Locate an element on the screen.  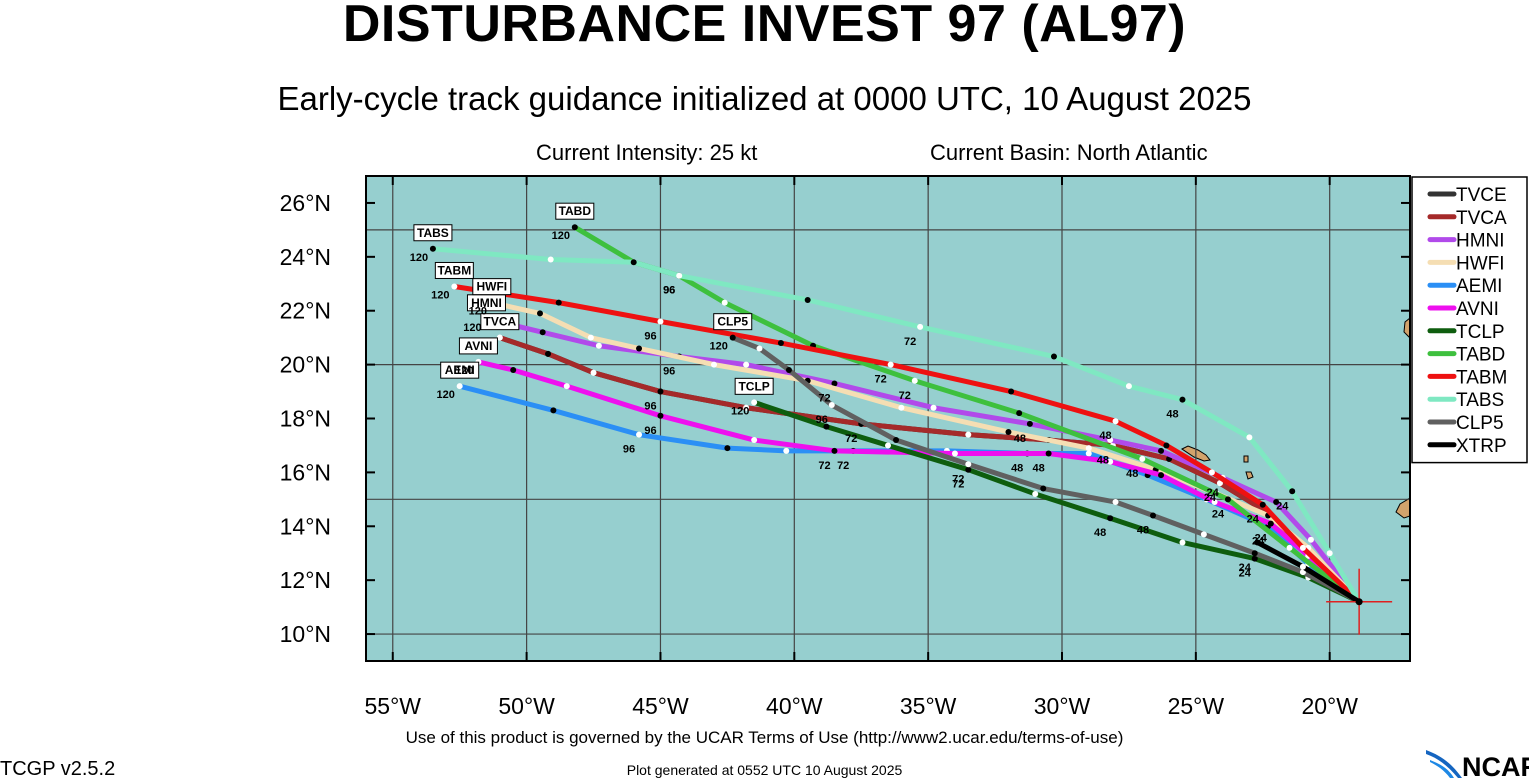
legend-label-xtrp: XTRP is located at coordinates (1481, 446).